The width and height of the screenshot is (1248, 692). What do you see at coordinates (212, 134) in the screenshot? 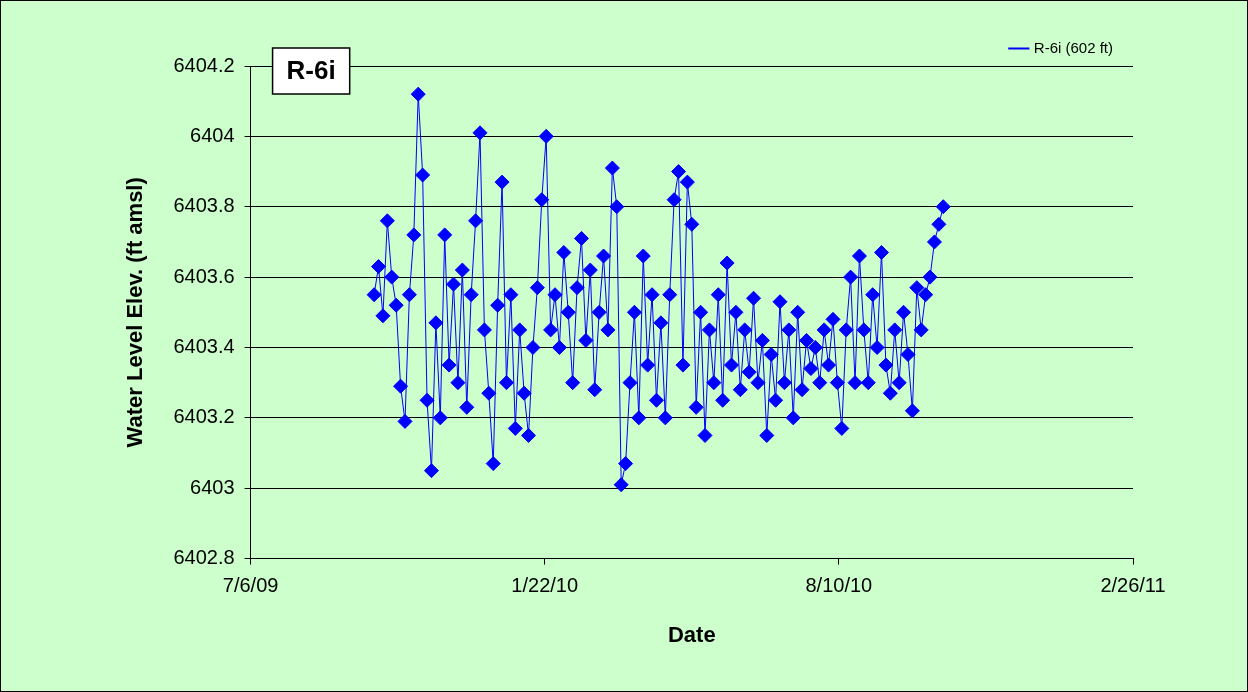
I see `y-tick-label: 6404` at bounding box center [212, 134].